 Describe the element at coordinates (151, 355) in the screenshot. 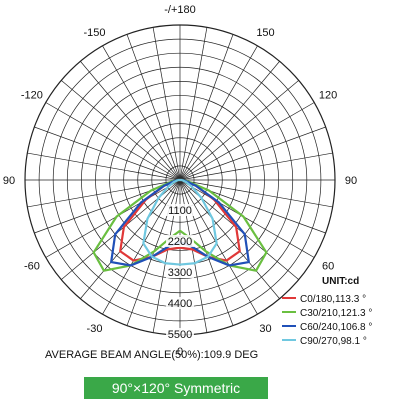

I see `beam-angle-caption: AVERAGE BEAM ANGLE(50%):109.9 DEG` at that location.